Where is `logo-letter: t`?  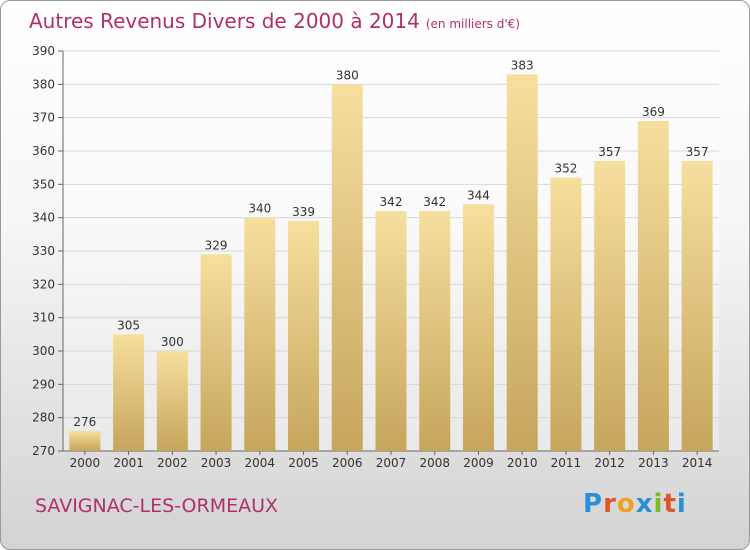
logo-letter: t is located at coordinates (670, 504).